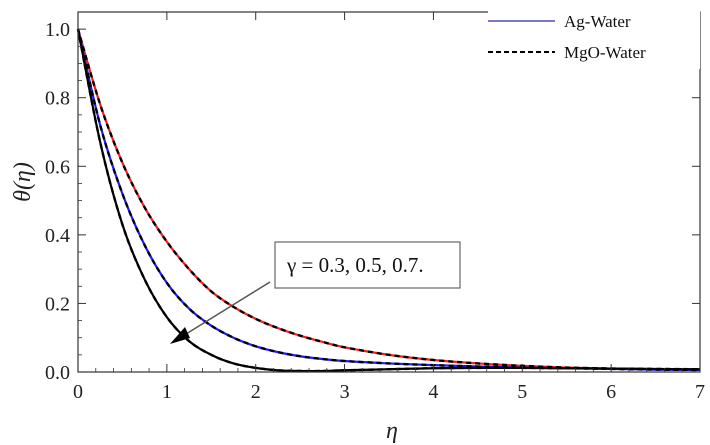  Describe the element at coordinates (180, 335) in the screenshot. I see `annotation-arrow-head` at that location.